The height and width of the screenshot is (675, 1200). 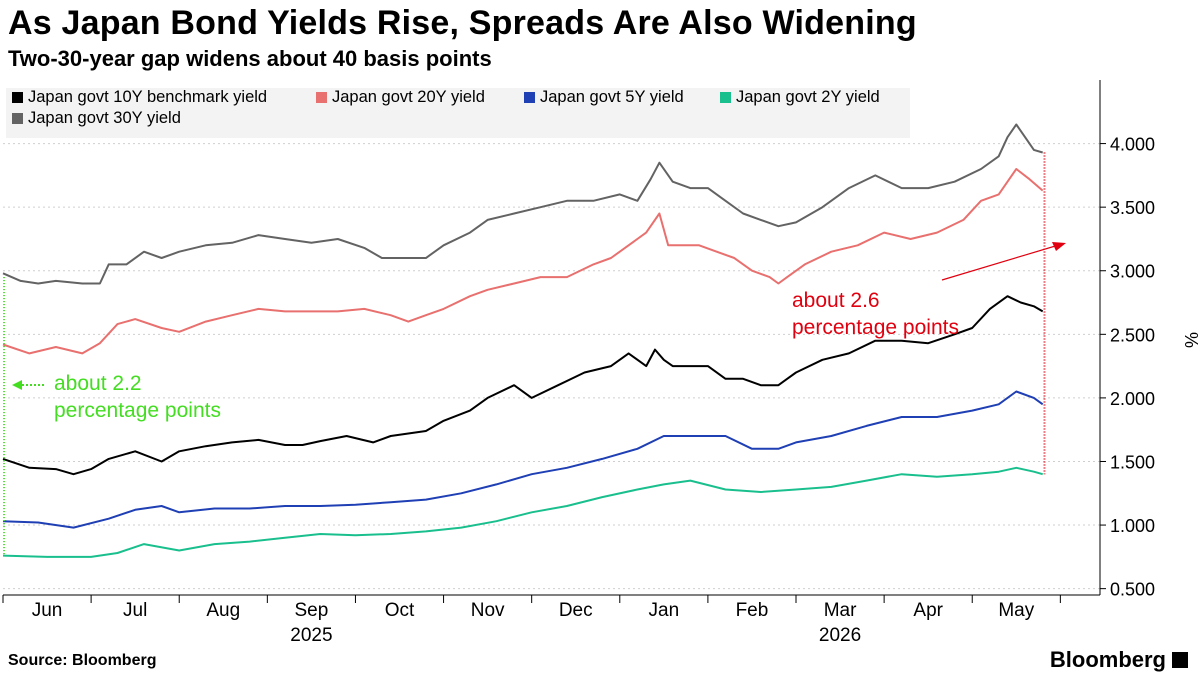 What do you see at coordinates (875, 327) in the screenshot?
I see `annotation-text-red: percentage points` at bounding box center [875, 327].